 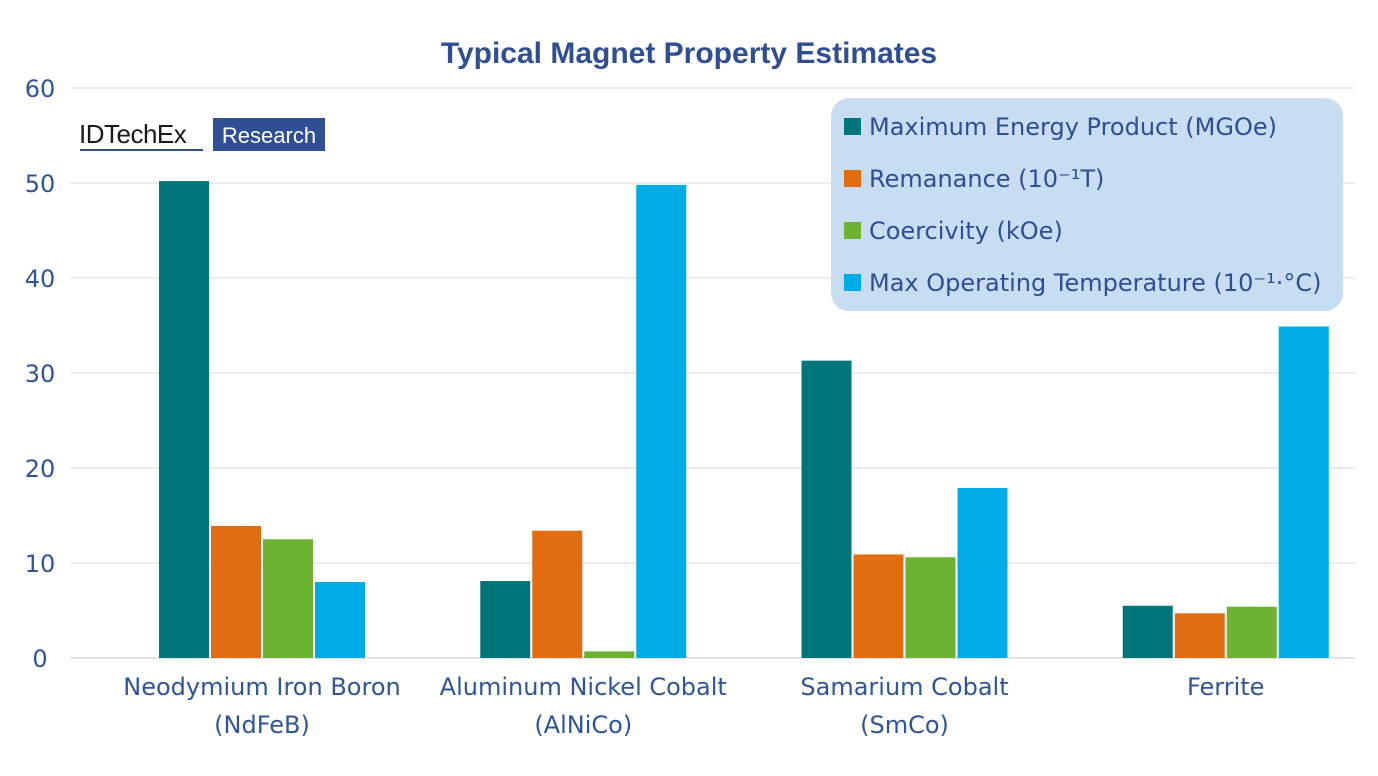 I want to click on x-category-label: Neodymium Iron Boron, so click(x=261, y=687).